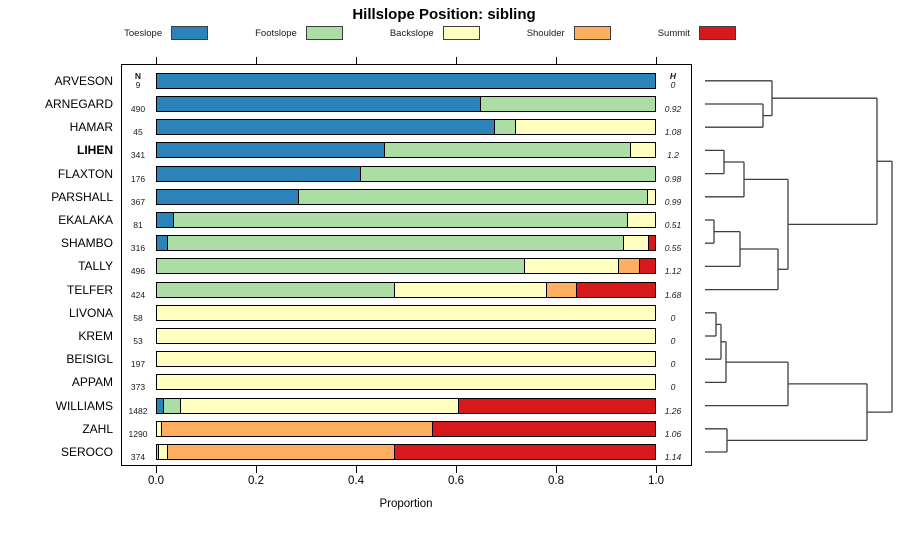 This screenshot has height=540, width=900. I want to click on legend-label: Shoulder, so click(545, 33).